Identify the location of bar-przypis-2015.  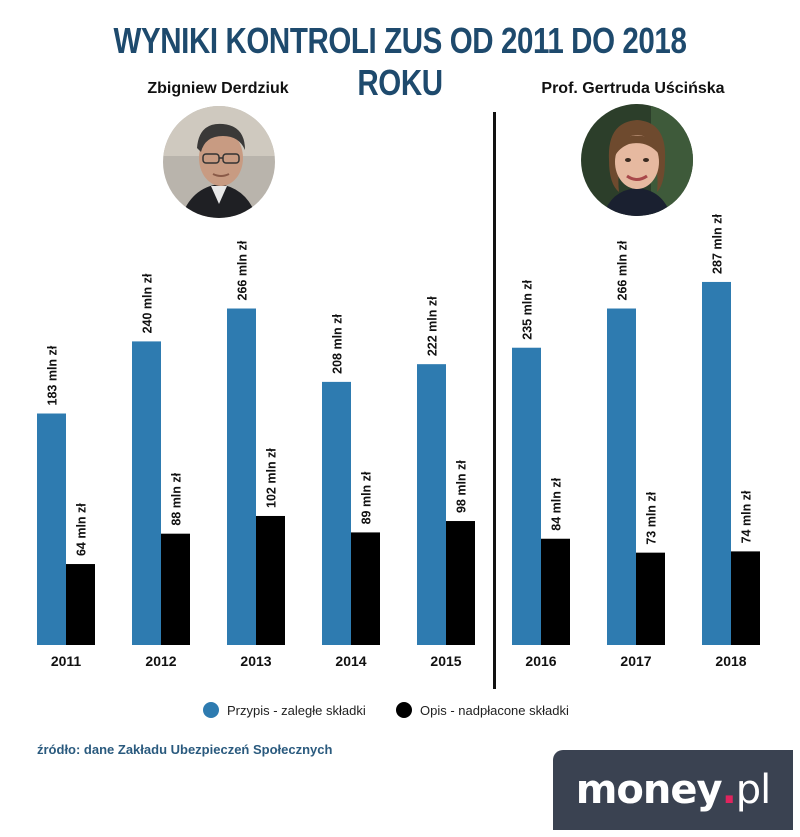
(431, 504).